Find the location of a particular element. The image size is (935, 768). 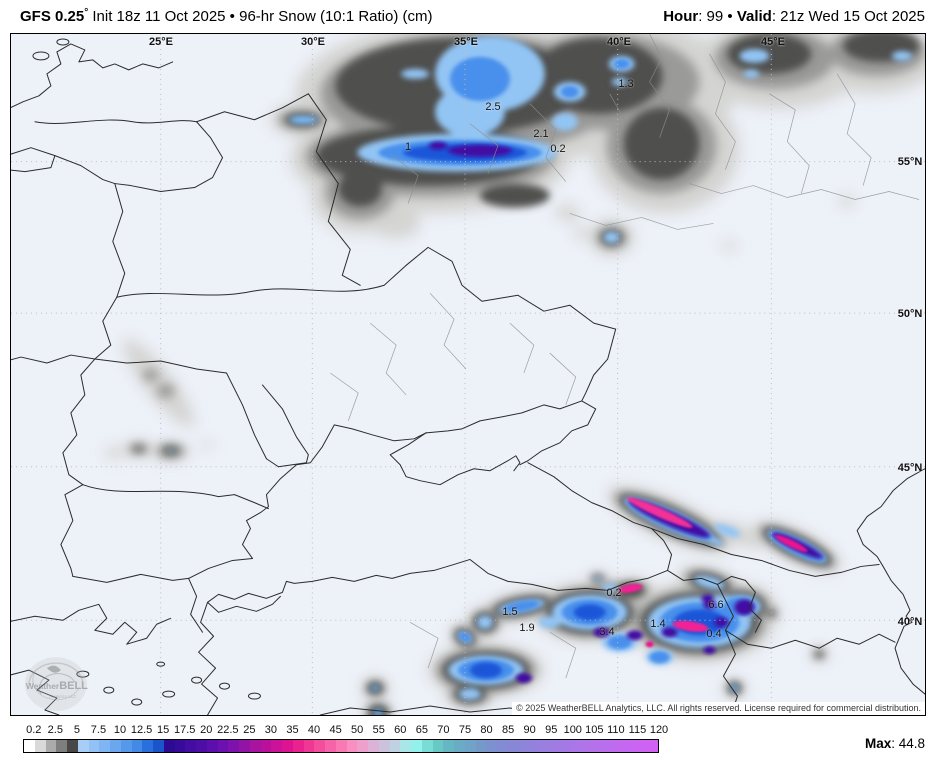

degree-symbol: ° is located at coordinates (86, 12).